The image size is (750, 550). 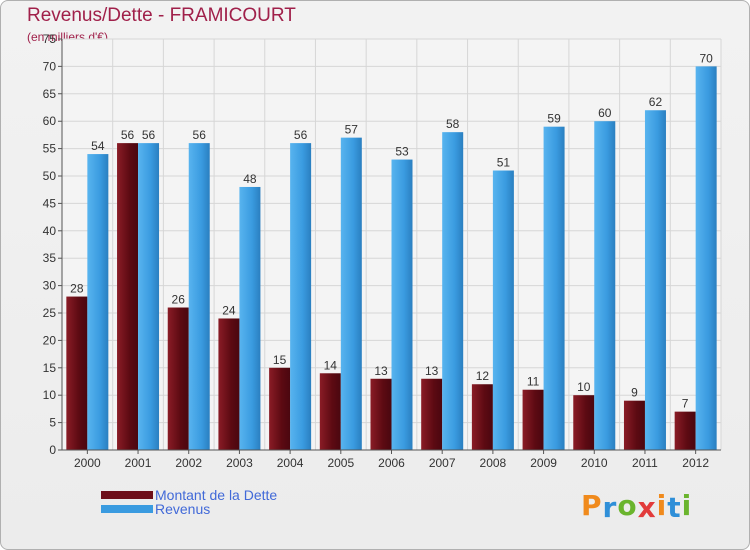 What do you see at coordinates (127, 509) in the screenshot?
I see `legend-swatch-revenus` at bounding box center [127, 509].